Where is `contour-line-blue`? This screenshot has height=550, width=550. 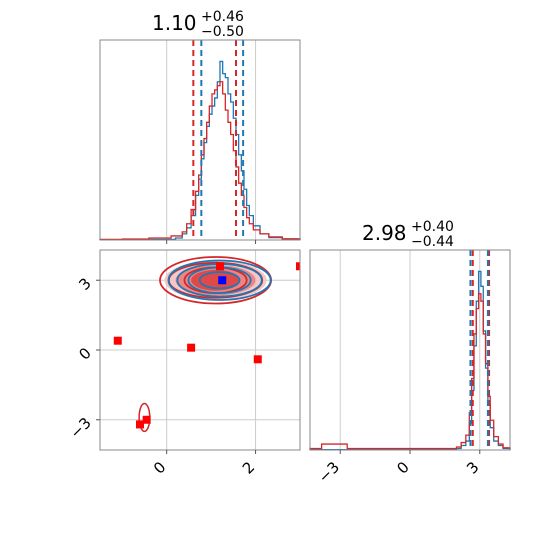
contour-line-blue is located at coordinates (219, 280).